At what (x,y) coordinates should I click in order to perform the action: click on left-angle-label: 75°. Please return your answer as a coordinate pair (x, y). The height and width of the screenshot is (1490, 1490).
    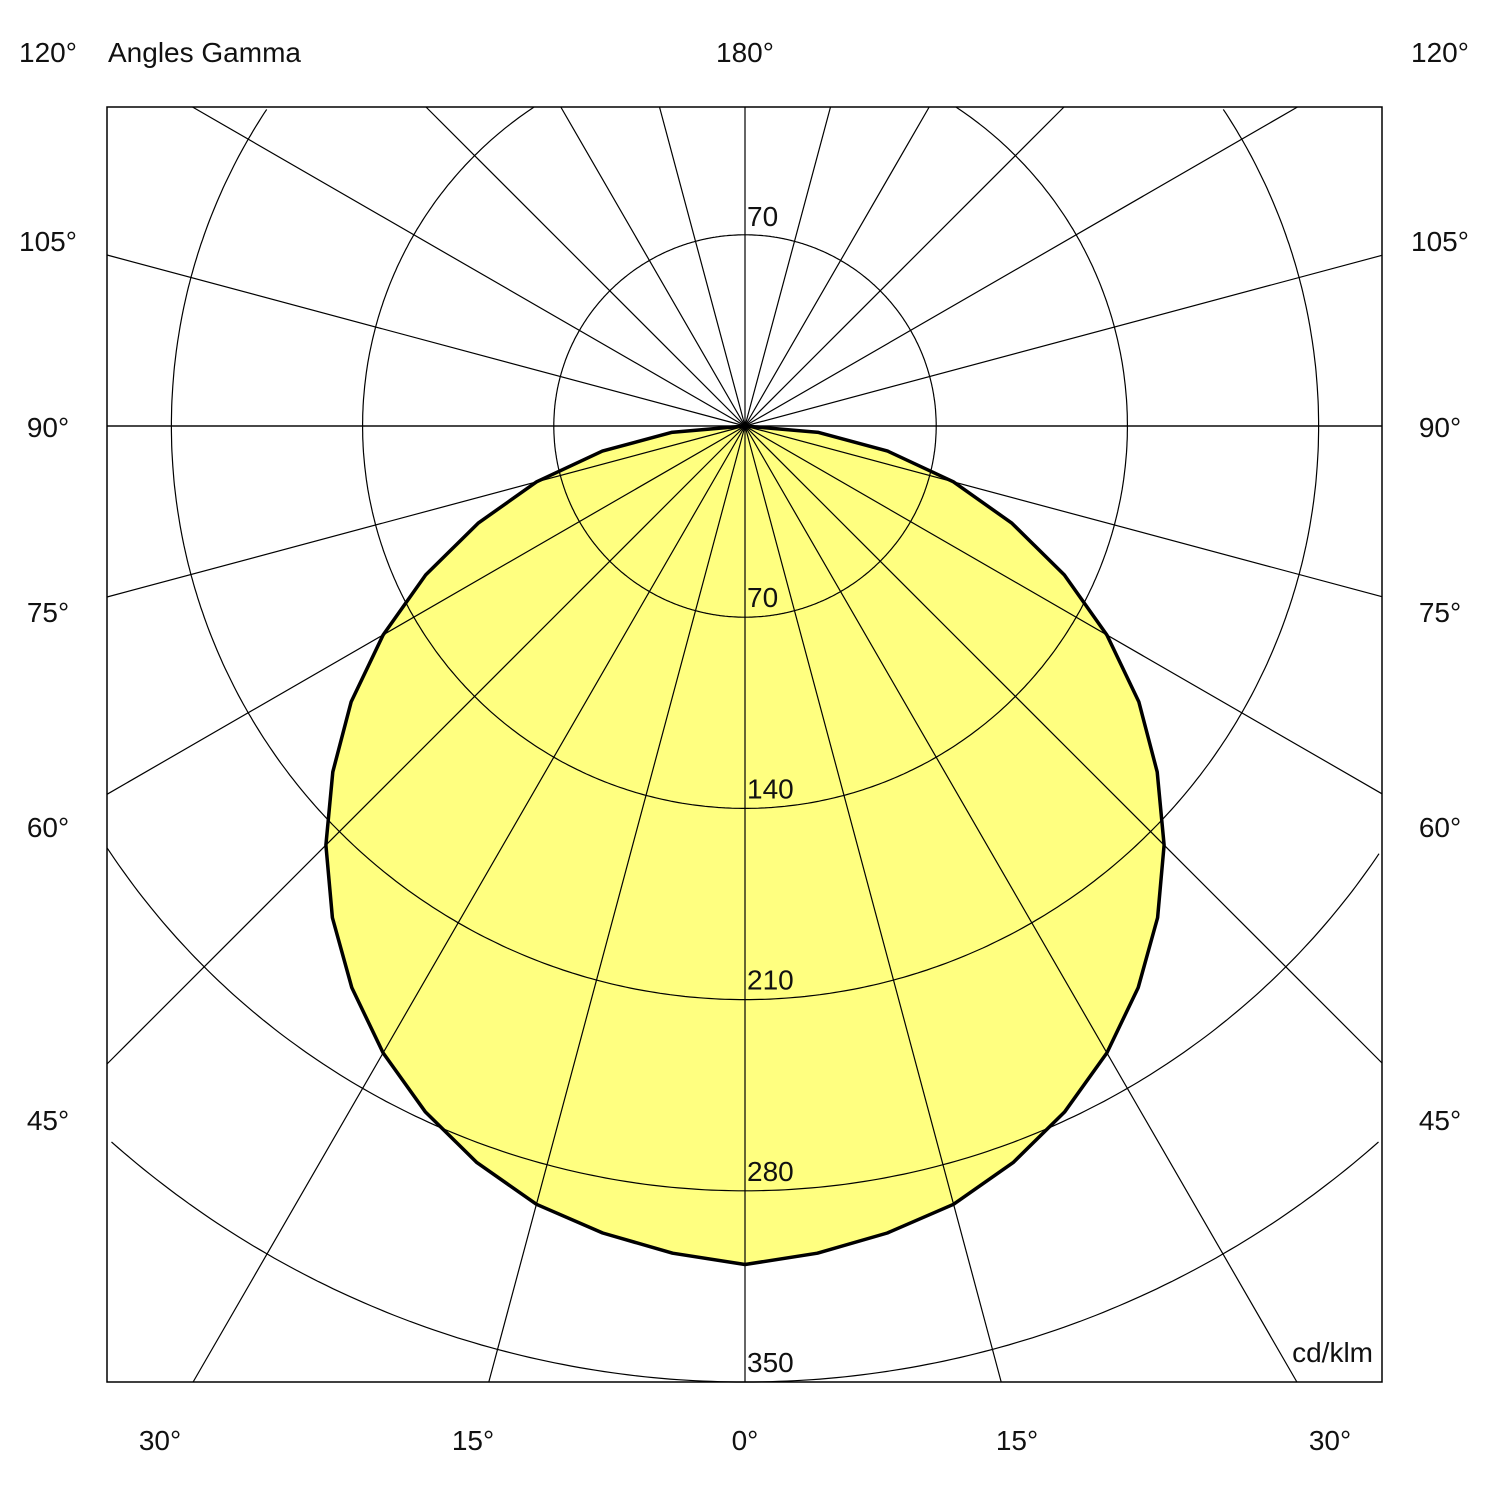
    Looking at the image, I should click on (48, 612).